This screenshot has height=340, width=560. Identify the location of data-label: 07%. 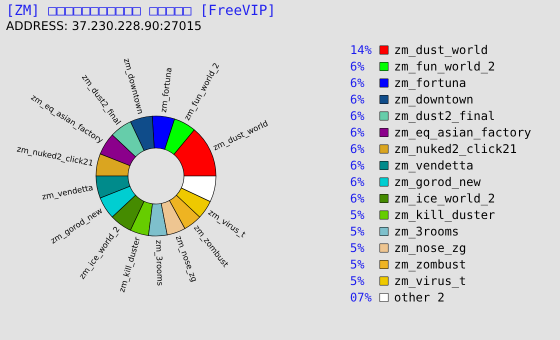
(361, 297).